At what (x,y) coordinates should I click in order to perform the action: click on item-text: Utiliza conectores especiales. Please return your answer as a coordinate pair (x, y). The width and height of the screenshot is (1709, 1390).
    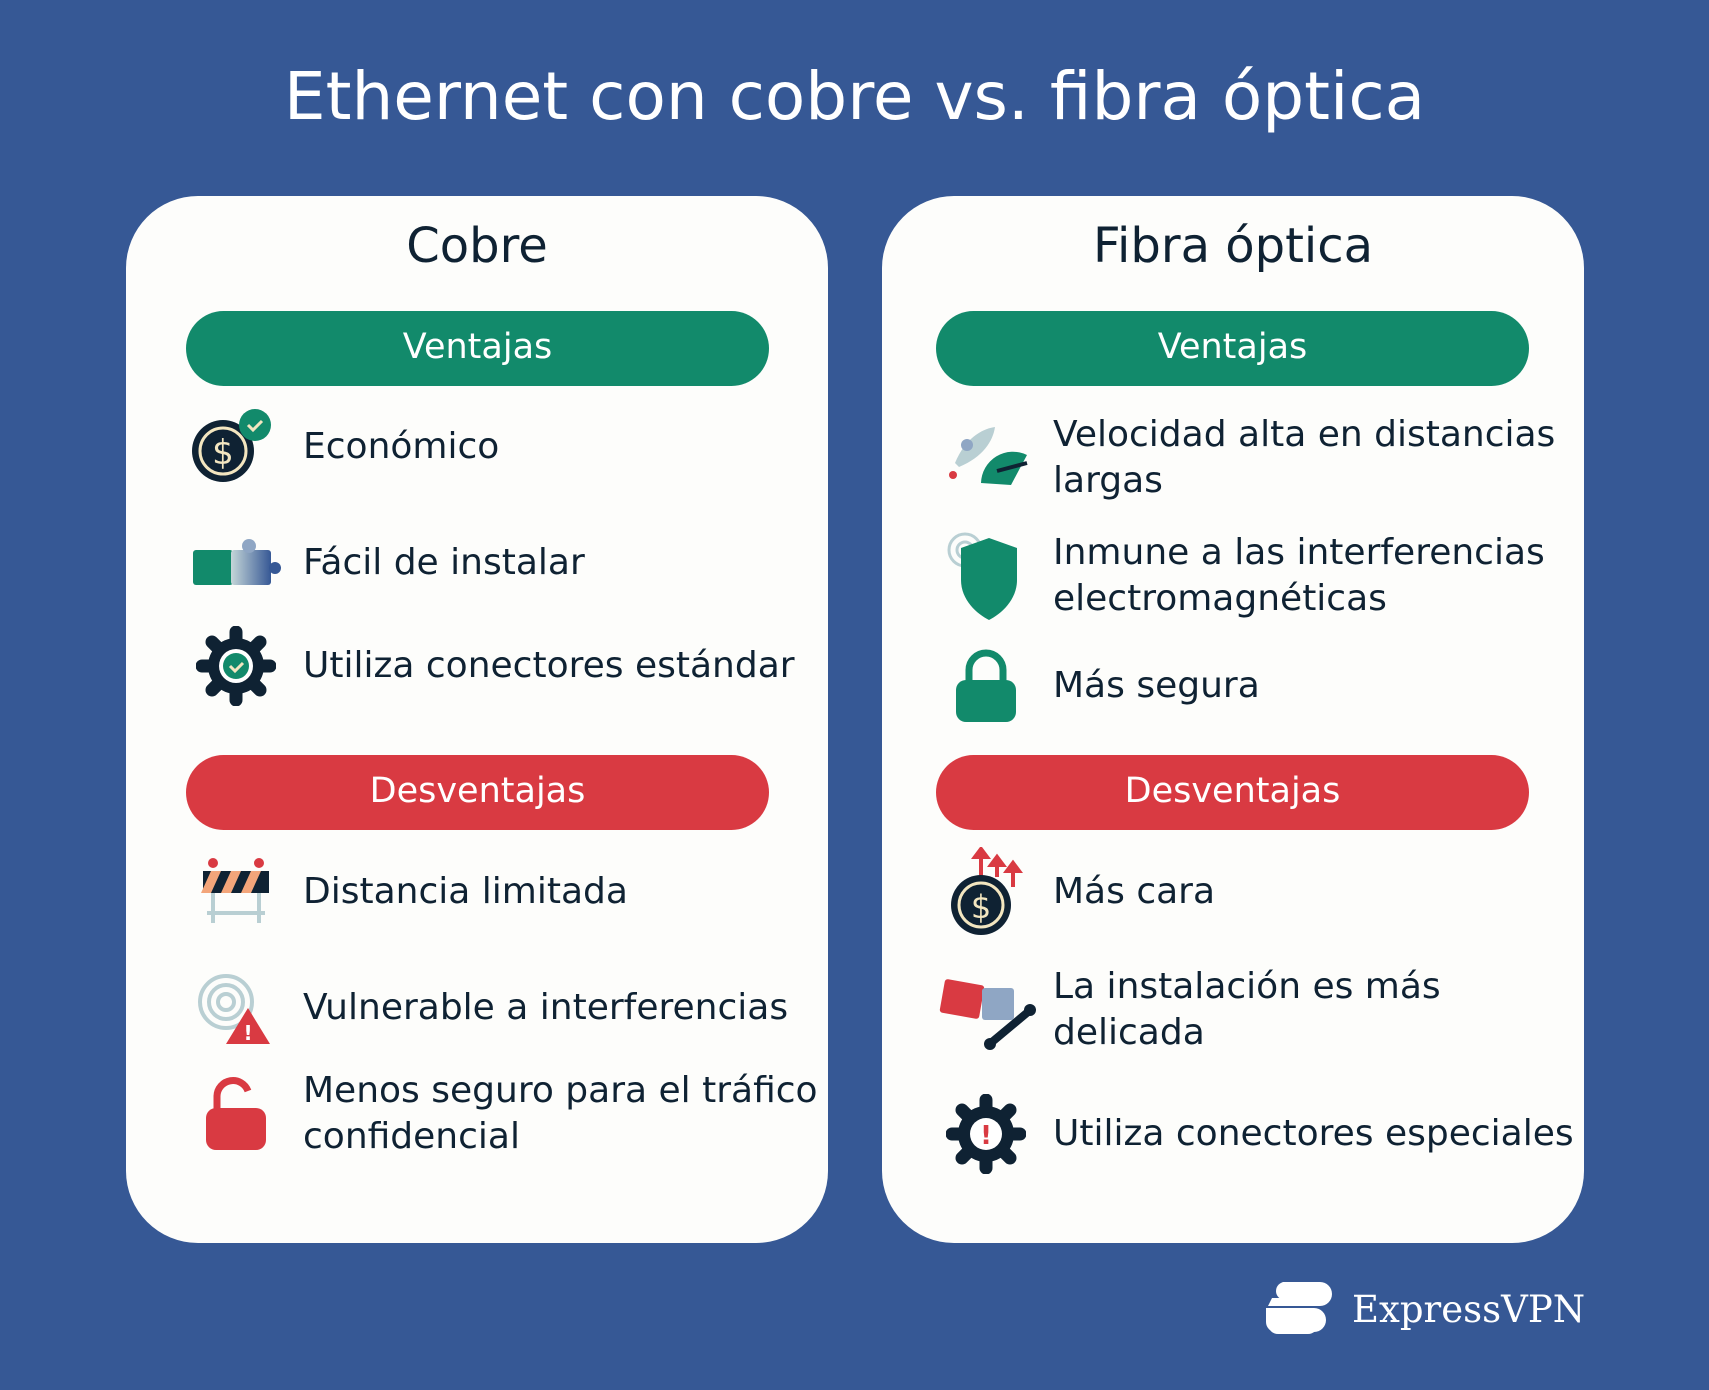
    Looking at the image, I should click on (1313, 1133).